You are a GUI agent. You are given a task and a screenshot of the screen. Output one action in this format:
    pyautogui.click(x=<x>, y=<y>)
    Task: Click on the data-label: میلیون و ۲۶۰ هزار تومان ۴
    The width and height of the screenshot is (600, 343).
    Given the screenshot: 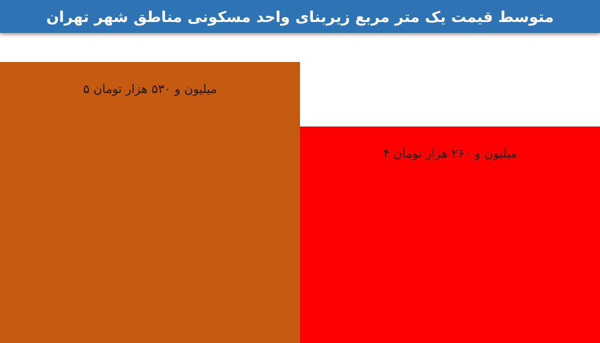 What is the action you would take?
    pyautogui.click(x=450, y=153)
    